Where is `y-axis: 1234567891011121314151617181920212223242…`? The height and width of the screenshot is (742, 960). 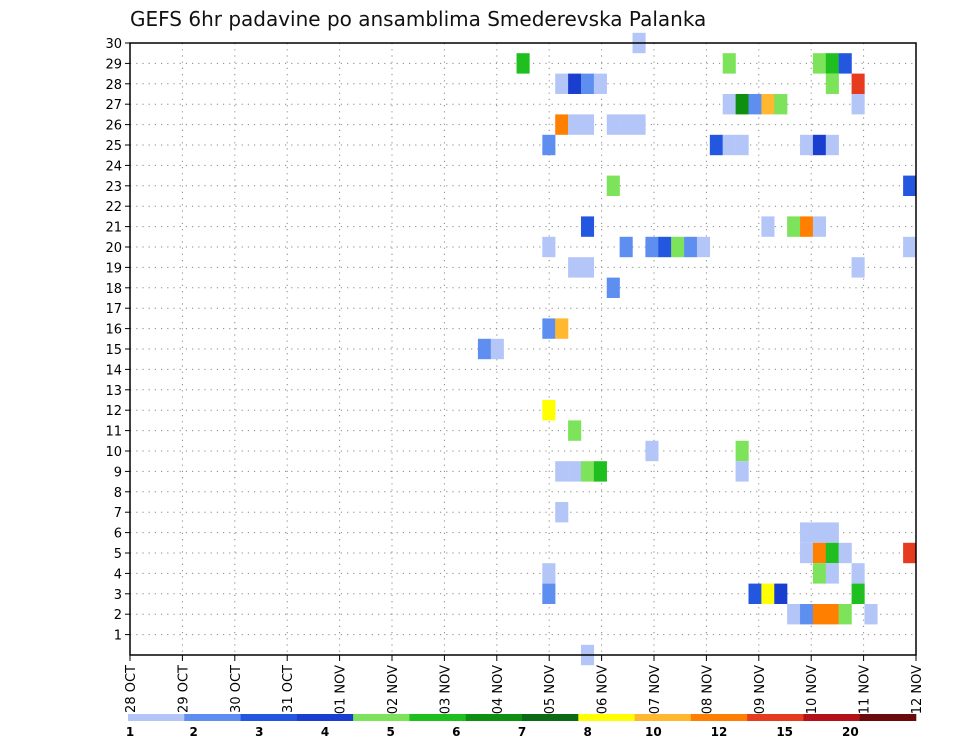
y-axis: 1234567891011121314151617181920212223242… is located at coordinates (117, 340).